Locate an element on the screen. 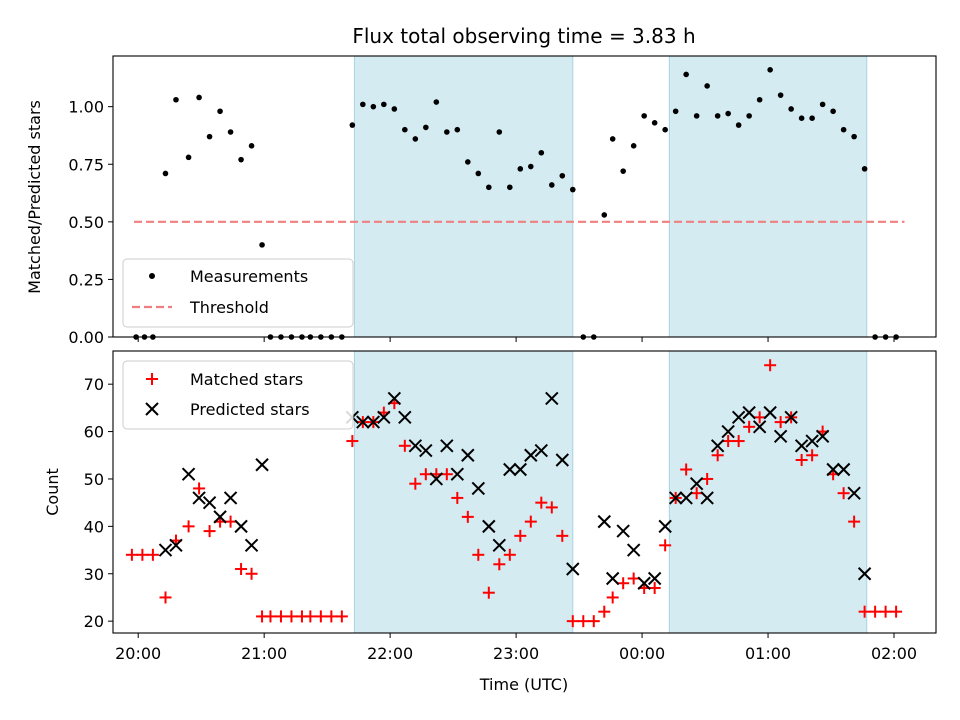 Image resolution: width=960 pixels, height=720 pixels. legend-measurements-label: Measurements is located at coordinates (249, 276).